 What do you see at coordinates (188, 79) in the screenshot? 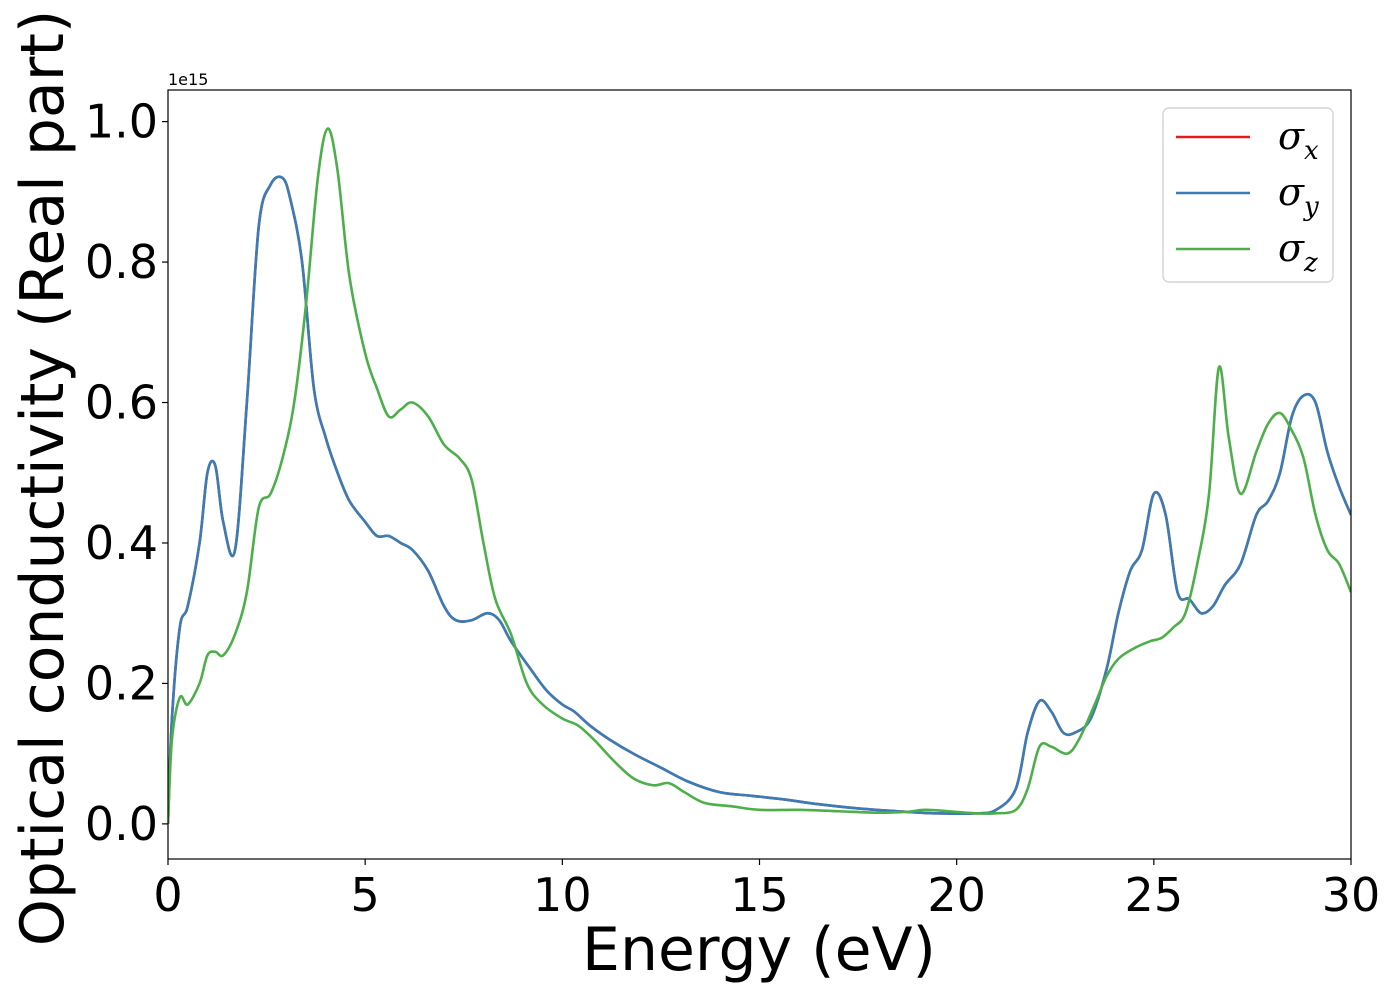
I see `y-offset-label: 1e15` at bounding box center [188, 79].